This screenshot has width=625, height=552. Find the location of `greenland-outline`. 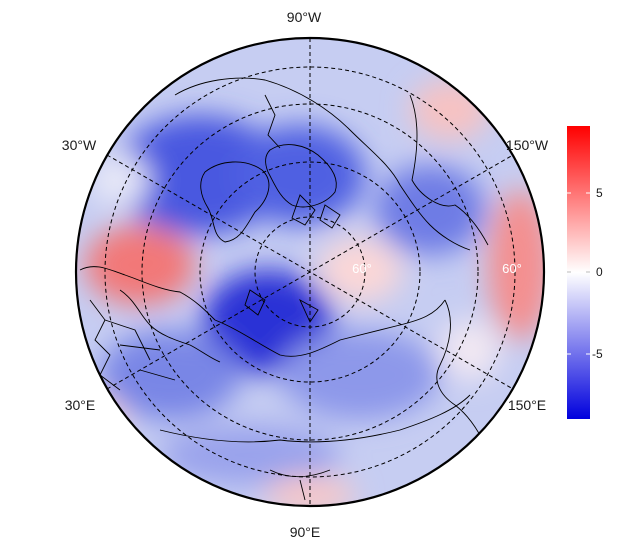

greenland-outline is located at coordinates (235, 202).